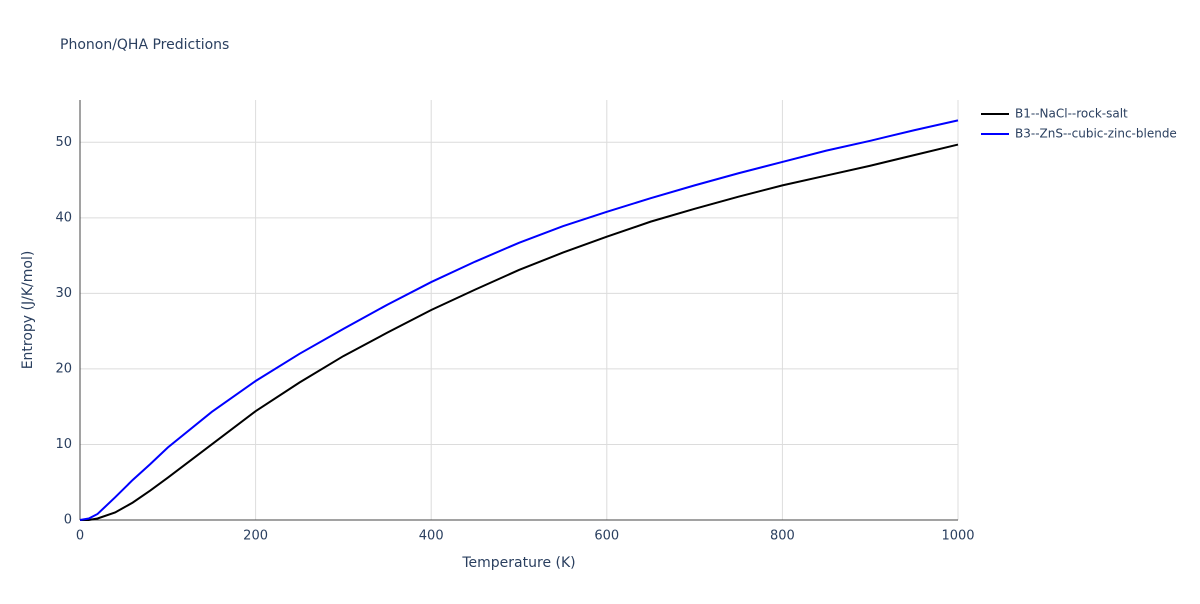  Describe the element at coordinates (1071, 114) in the screenshot. I see `legend-label: B1--NaCl--rock-salt` at that location.